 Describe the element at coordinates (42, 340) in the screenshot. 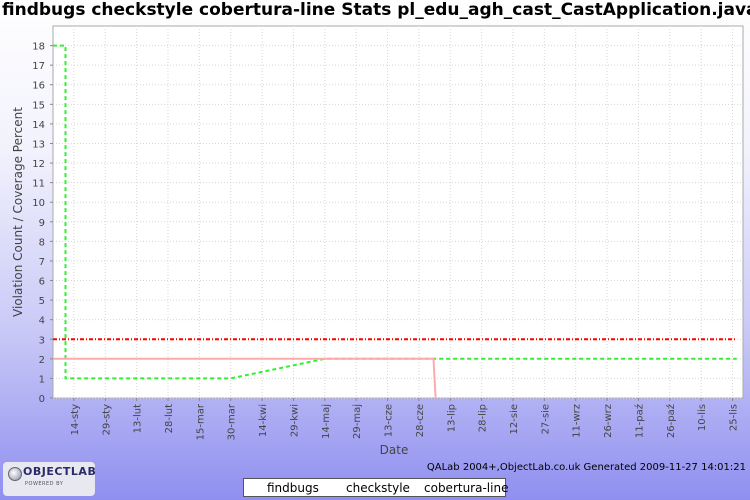

I see `y-tick-label: 3` at that location.